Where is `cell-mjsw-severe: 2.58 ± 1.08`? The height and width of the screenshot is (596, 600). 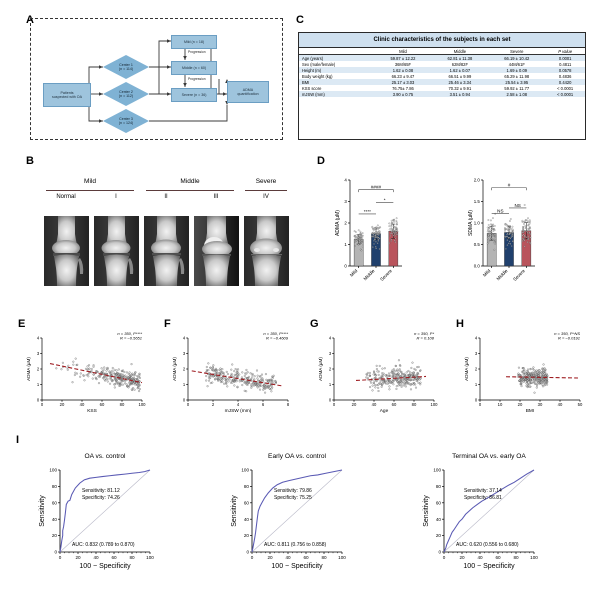 cell-mjsw-severe: 2.58 ± 1.08 is located at coordinates (517, 94).